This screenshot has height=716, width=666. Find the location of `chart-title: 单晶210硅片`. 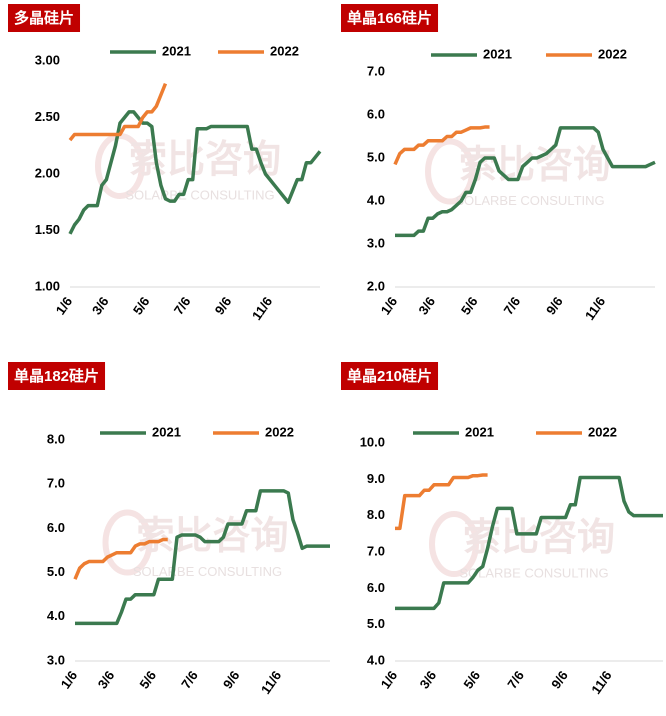

chart-title: 单晶210硅片 is located at coordinates (389, 376).